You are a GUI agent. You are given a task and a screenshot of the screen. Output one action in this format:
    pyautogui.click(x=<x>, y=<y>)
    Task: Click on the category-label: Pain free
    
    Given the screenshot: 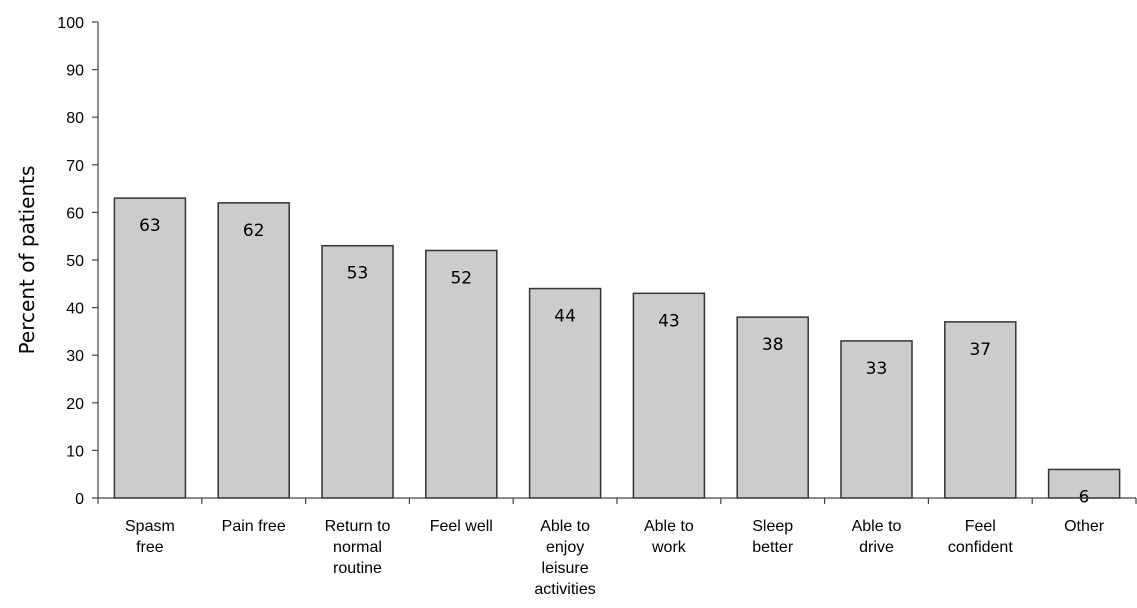 What is the action you would take?
    pyautogui.click(x=254, y=526)
    